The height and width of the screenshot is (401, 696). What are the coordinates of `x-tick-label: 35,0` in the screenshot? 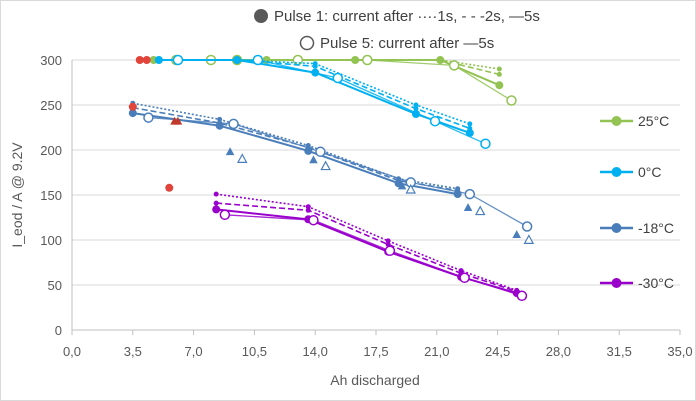 It's located at (679, 351).